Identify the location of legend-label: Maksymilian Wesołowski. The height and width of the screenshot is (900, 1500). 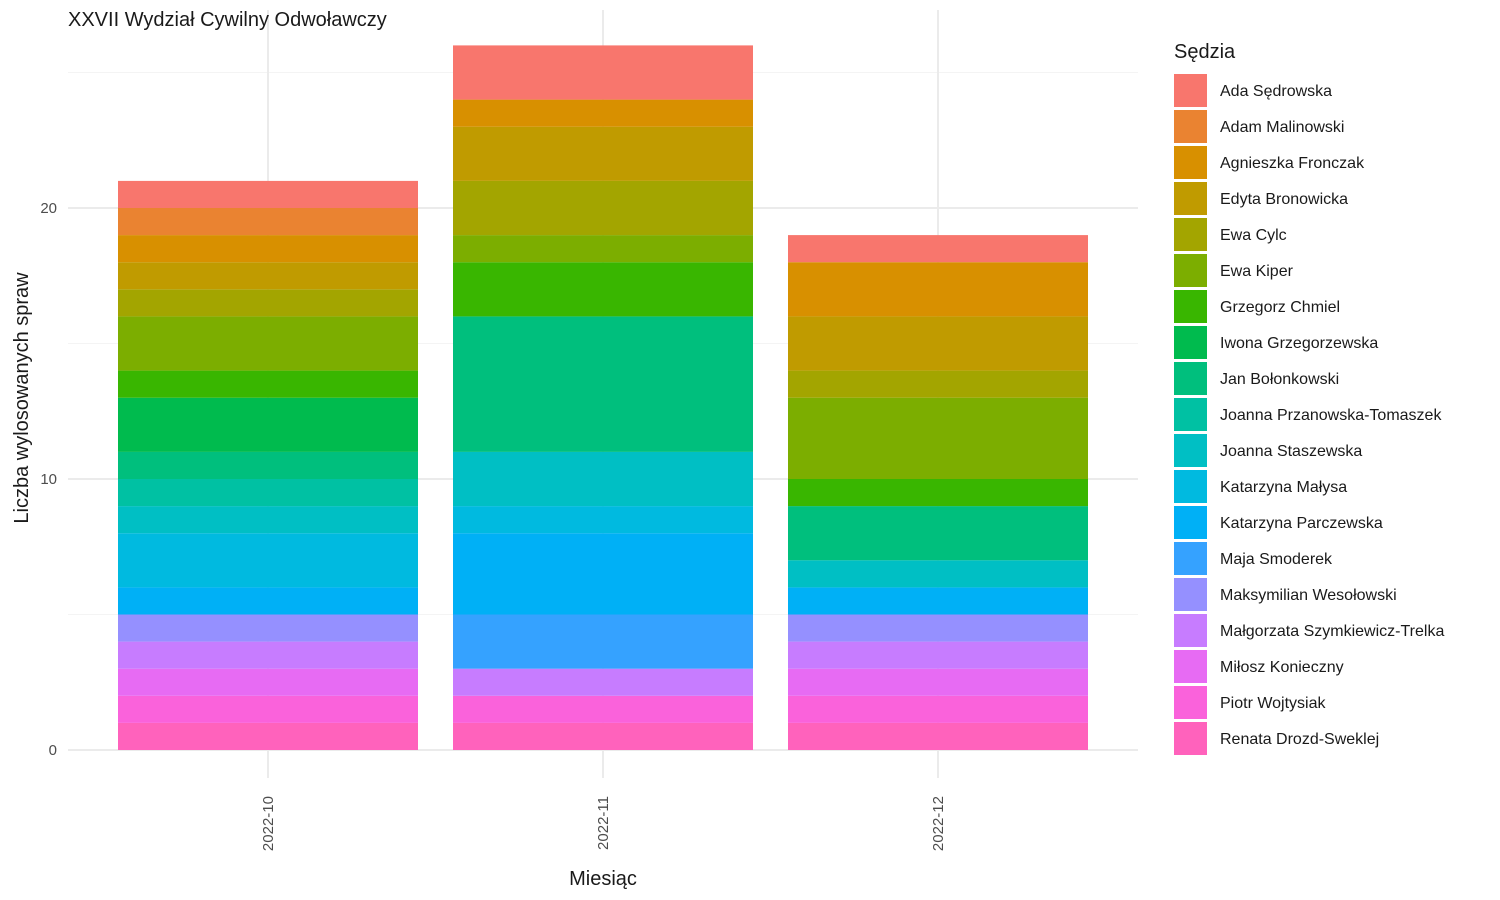
(1308, 595).